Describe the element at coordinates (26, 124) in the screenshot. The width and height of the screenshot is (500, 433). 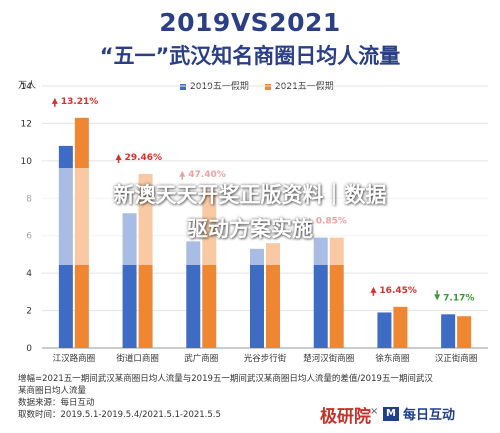
I see `y-tick-label: 12` at that location.